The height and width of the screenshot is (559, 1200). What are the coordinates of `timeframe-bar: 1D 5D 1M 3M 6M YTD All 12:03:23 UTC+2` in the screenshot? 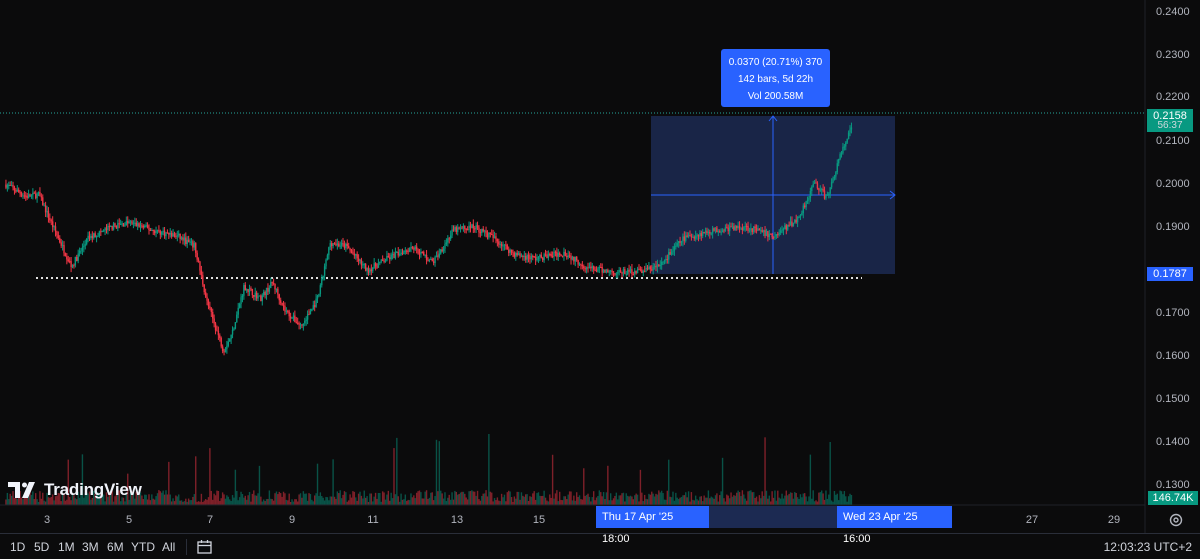 It's located at (600, 546).